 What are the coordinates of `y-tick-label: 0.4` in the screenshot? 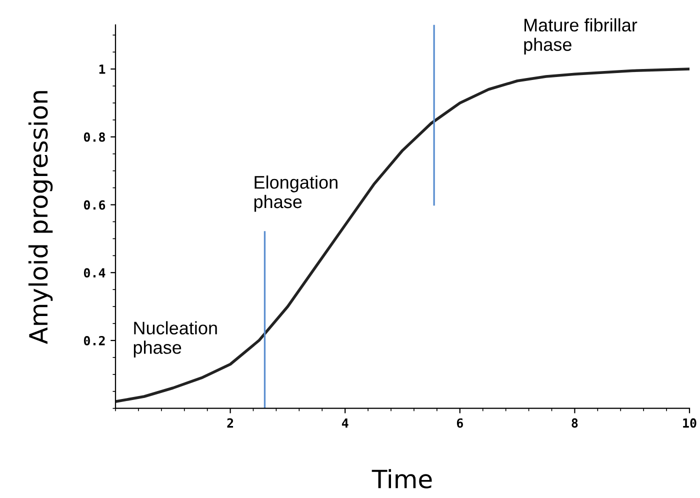 It's located at (95, 273).